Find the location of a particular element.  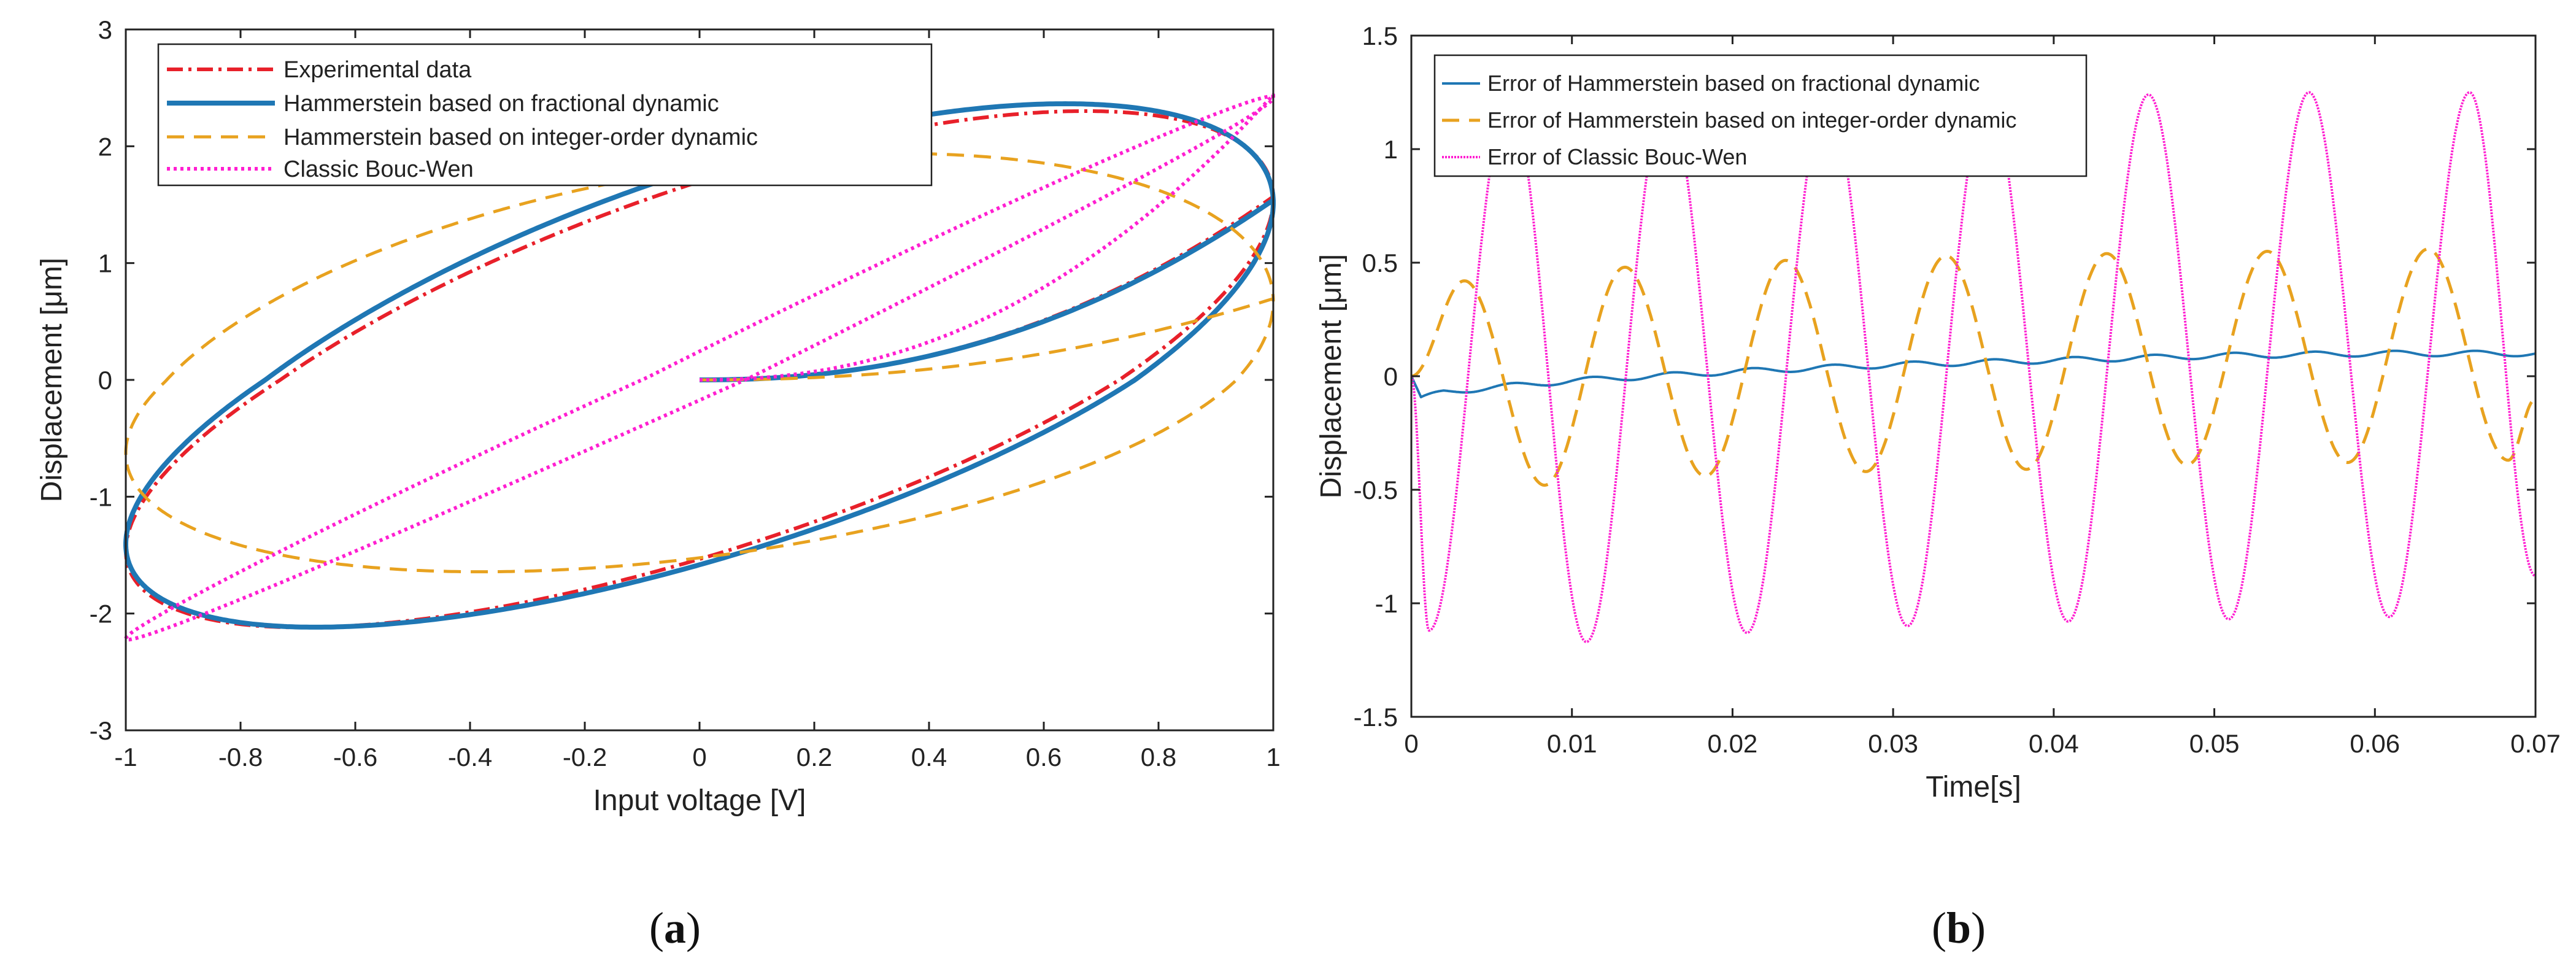

legend-label-bouc-wen: Classic Bouc-Wen is located at coordinates (378, 169).